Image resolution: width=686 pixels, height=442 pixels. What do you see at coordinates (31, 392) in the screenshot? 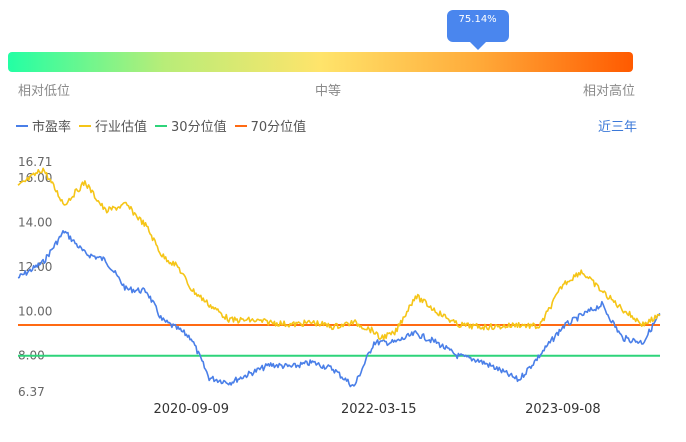
I see `y-tick-label: 6.37` at bounding box center [31, 392].